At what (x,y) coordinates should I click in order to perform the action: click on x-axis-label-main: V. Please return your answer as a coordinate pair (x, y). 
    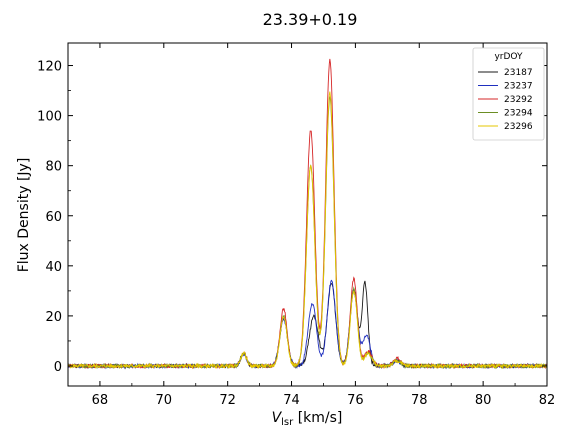
    Looking at the image, I should click on (277, 418).